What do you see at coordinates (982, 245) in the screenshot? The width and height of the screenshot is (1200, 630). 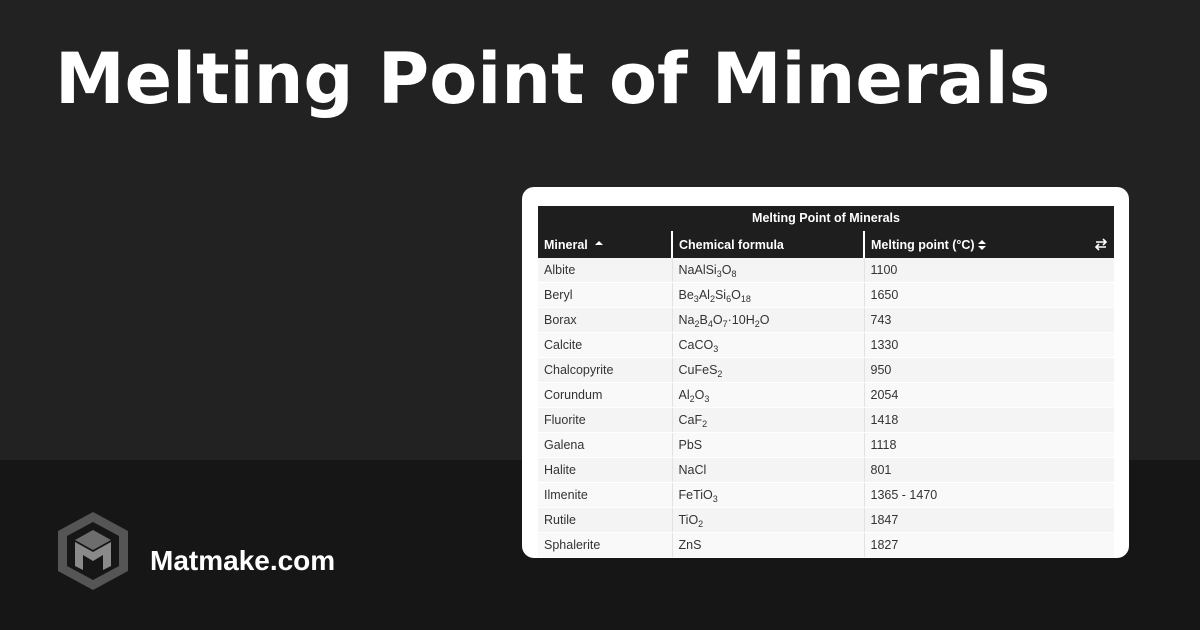 I see `sort-icon` at bounding box center [982, 245].